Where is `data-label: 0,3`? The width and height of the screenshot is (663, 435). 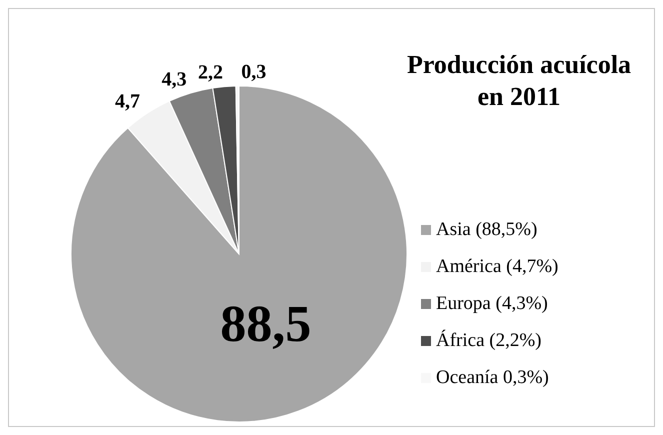 data-label: 0,3 is located at coordinates (253, 72).